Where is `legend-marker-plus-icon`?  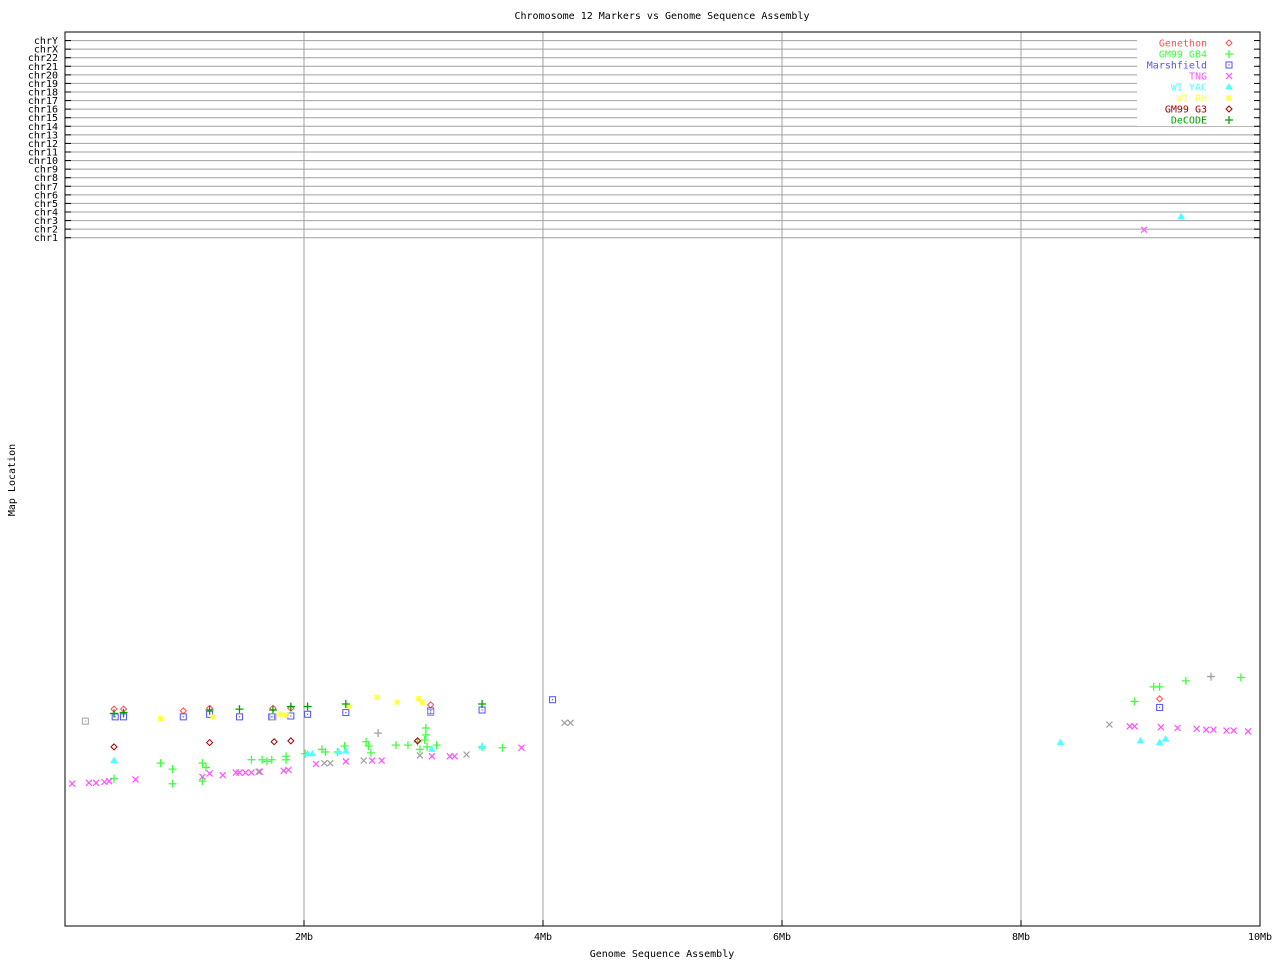 legend-marker-plus-icon is located at coordinates (1229, 54).